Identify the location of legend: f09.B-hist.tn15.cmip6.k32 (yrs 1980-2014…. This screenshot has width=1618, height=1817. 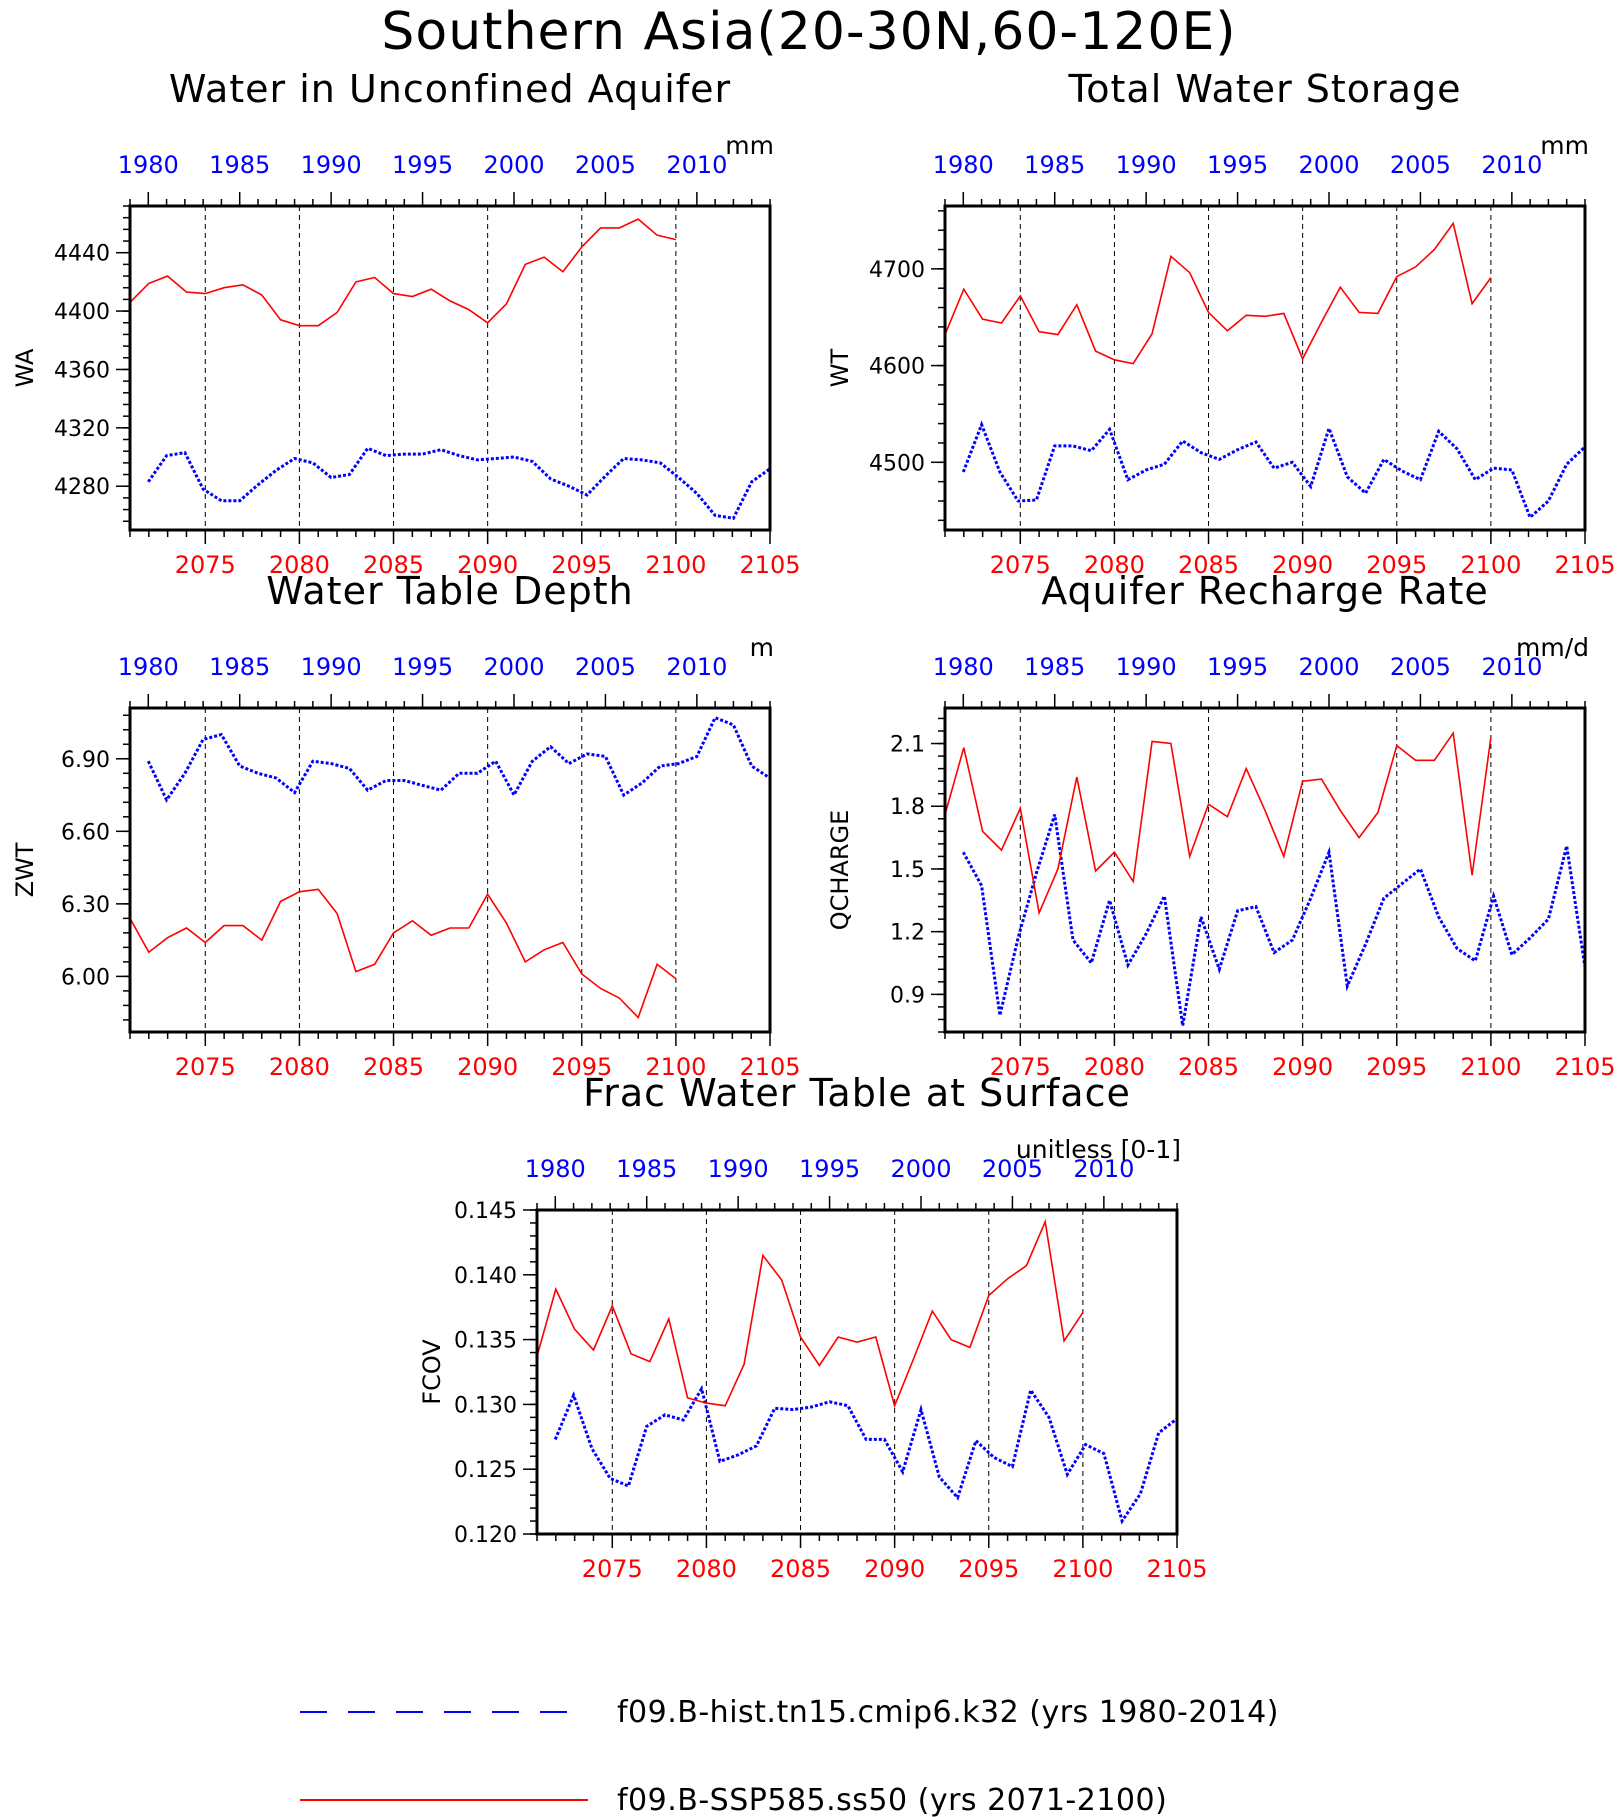
(789, 1756).